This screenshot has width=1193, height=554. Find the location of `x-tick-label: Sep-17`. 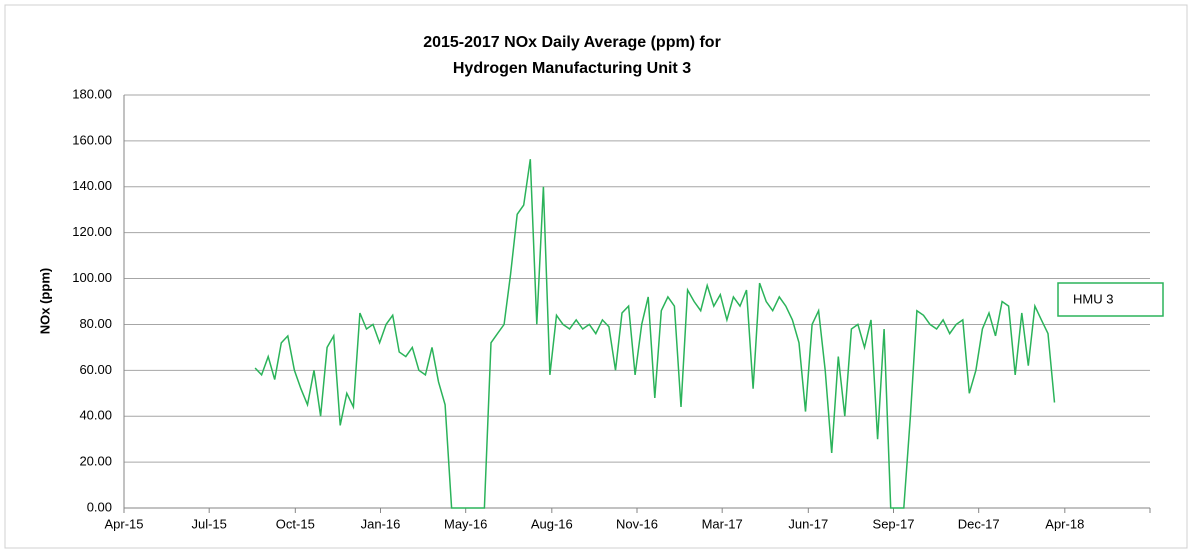

x-tick-label: Sep-17 is located at coordinates (894, 523).